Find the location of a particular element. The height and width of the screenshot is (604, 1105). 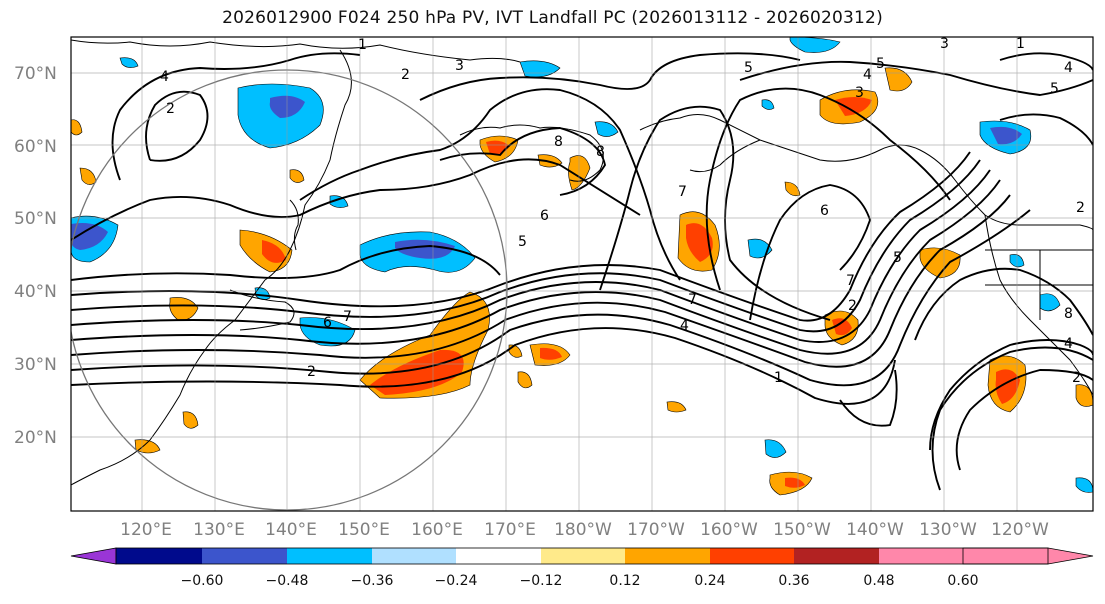

lon-label: 180°W is located at coordinates (583, 530).